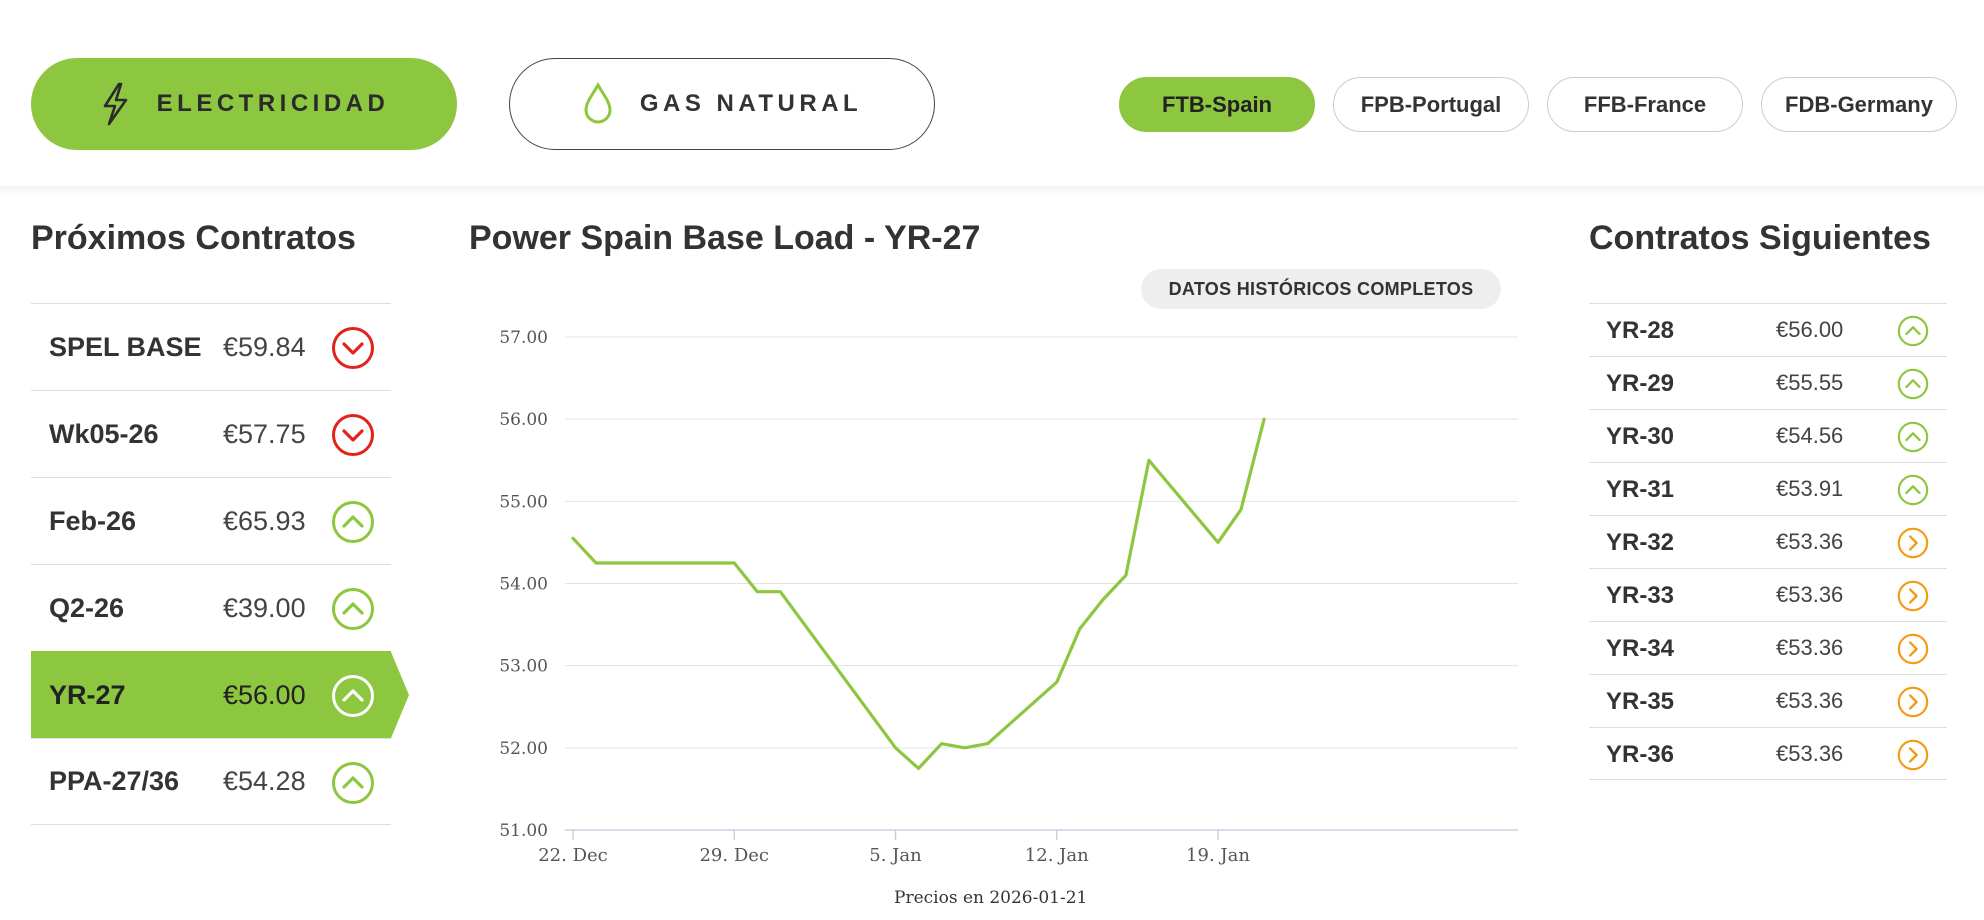  What do you see at coordinates (87, 607) in the screenshot?
I see `contract-name: Q2-26` at bounding box center [87, 607].